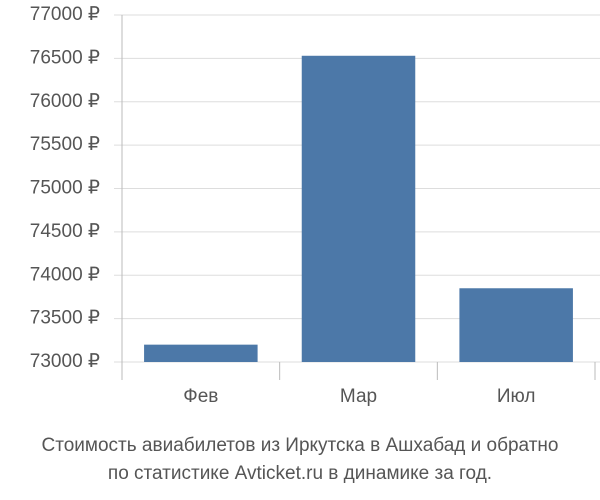  I want to click on y-tick-label: 74500 ₽, so click(65, 231).